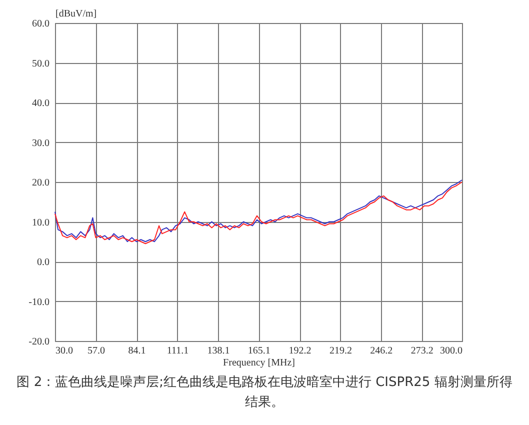  I want to click on x-tick-label: 57.0, so click(96, 351).